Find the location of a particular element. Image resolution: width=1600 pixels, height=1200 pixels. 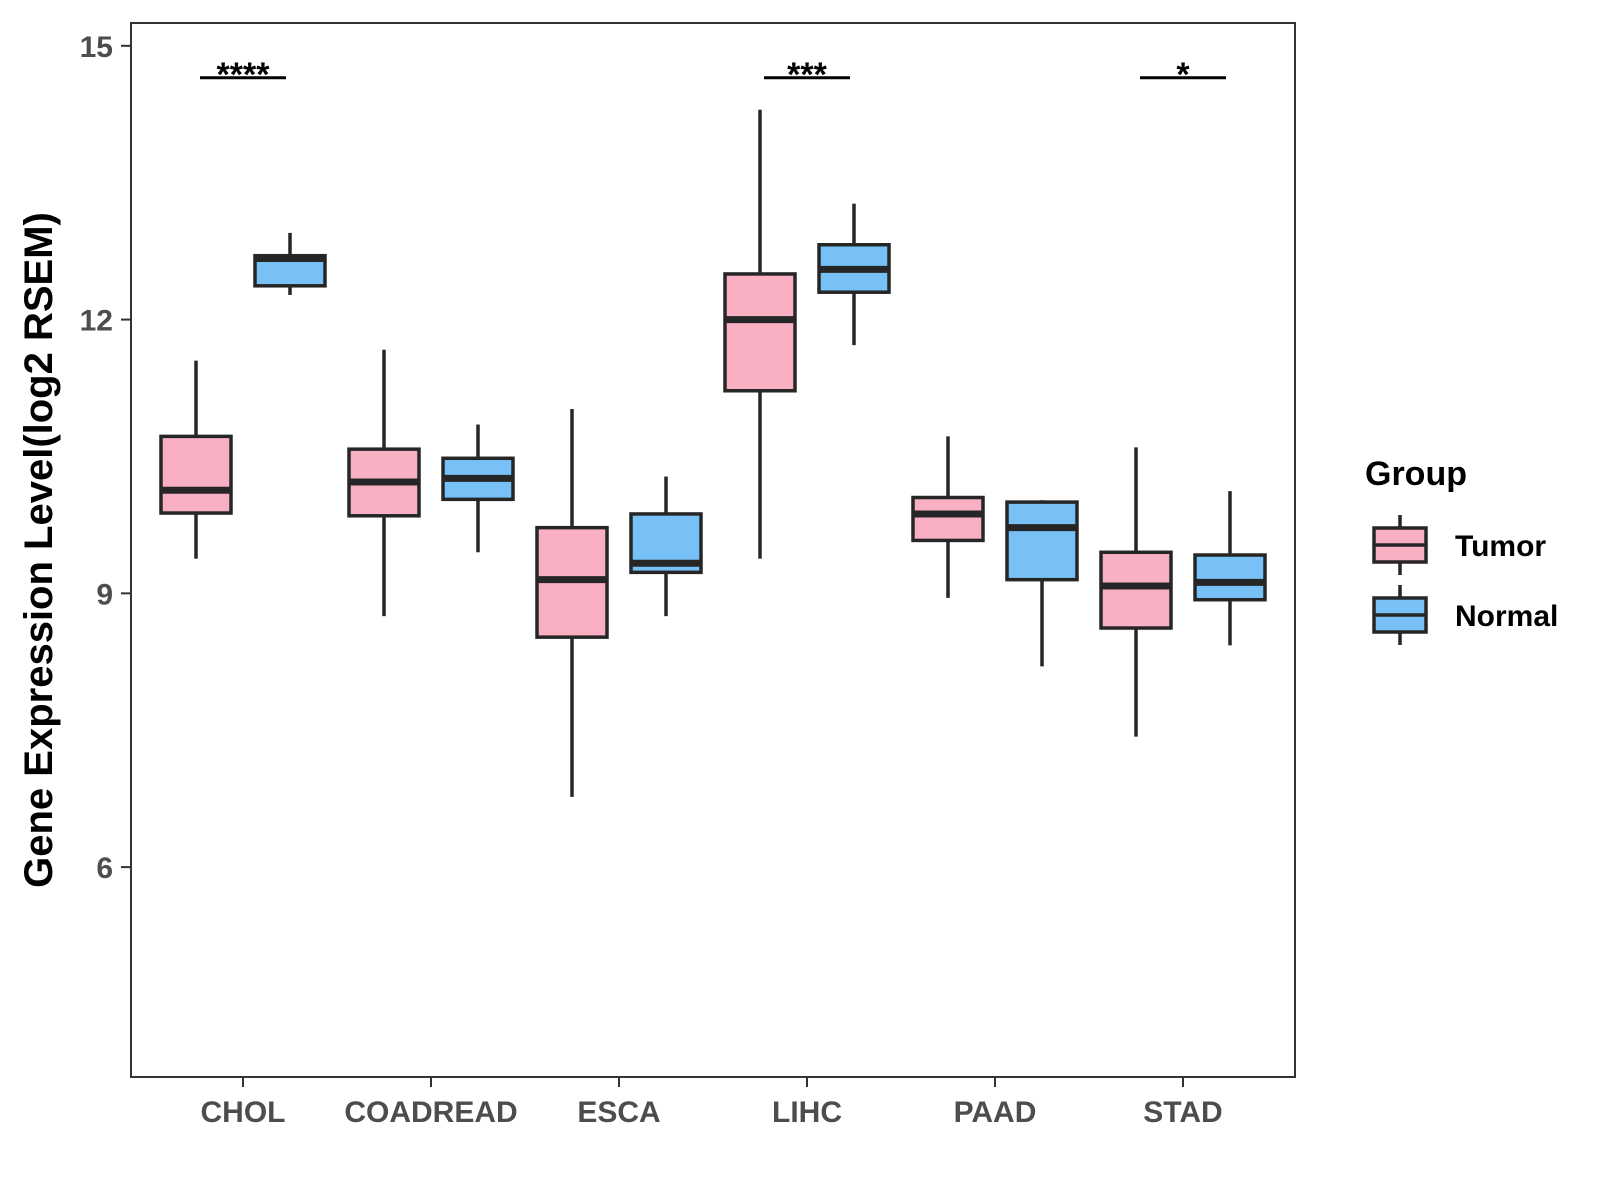

y-tick-label: 15 is located at coordinates (96, 47).